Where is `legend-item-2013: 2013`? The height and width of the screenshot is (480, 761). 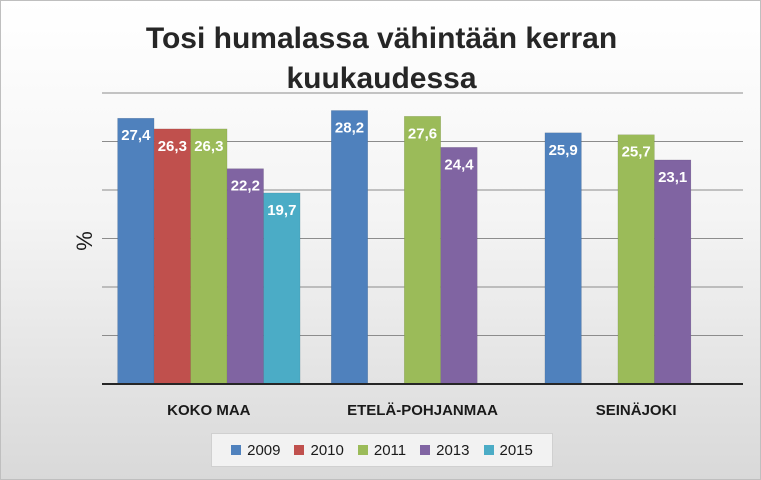 legend-item-2013: 2013 is located at coordinates (445, 450).